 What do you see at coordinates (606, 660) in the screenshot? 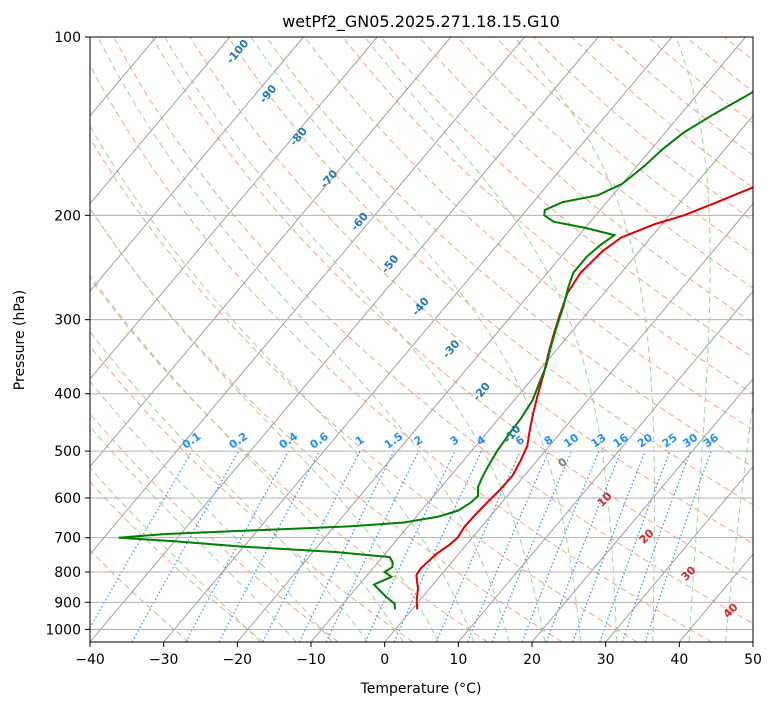
I see `x-tick-label: 30` at bounding box center [606, 660].